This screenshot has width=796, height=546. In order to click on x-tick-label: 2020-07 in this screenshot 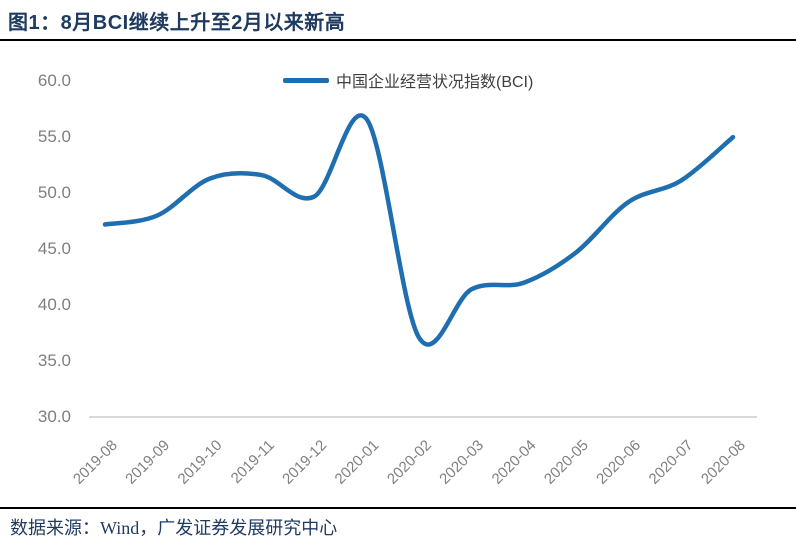, I will do `click(671, 462)`.